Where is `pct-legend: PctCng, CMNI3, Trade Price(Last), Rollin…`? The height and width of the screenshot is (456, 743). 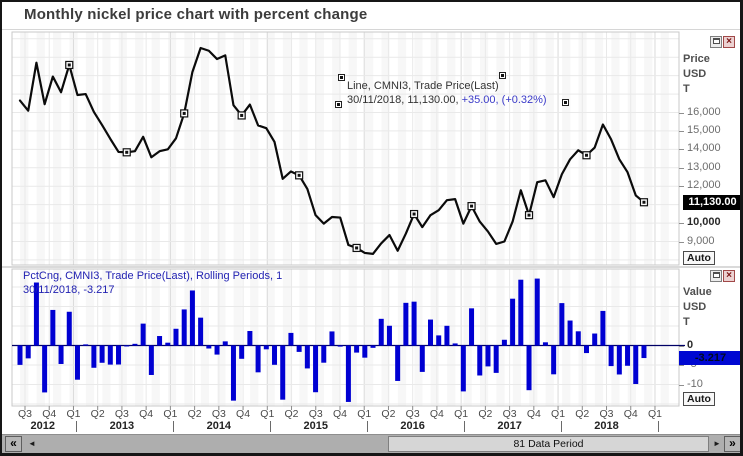 pct-legend: PctCng, CMNI3, Trade Price(Last), Rollin… is located at coordinates (152, 283).